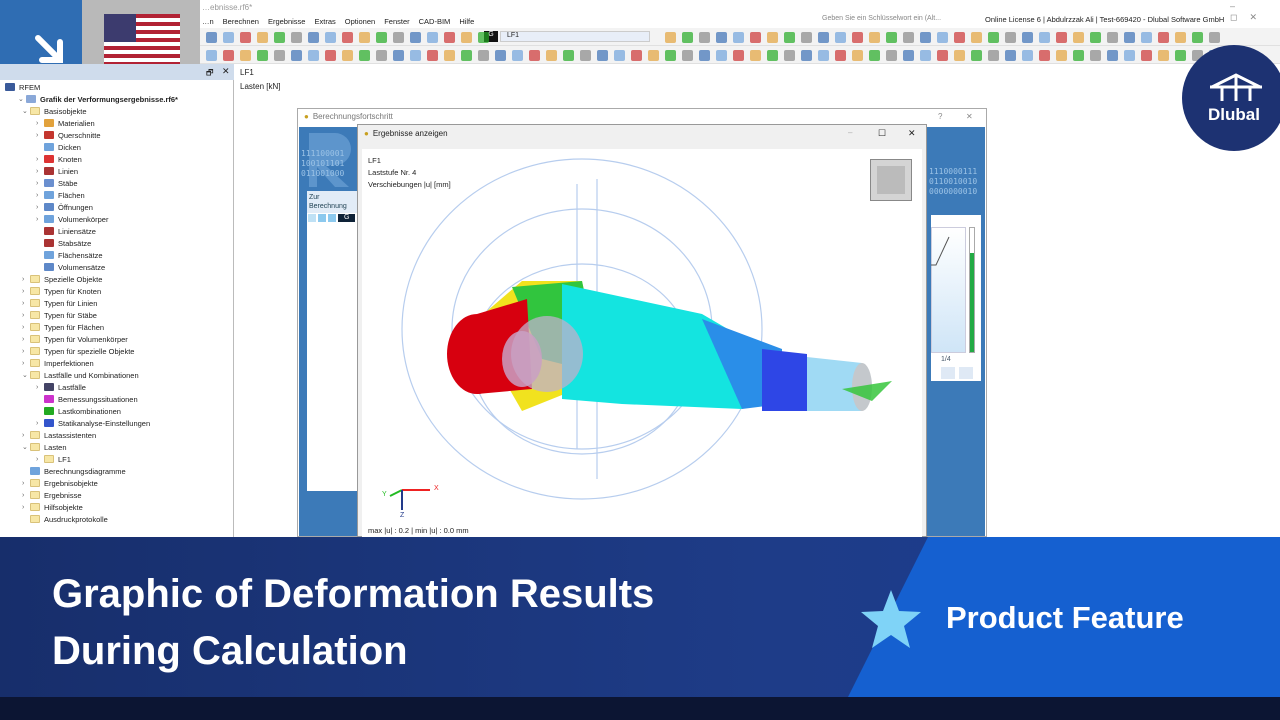 This screenshot has width=1280, height=720. Describe the element at coordinates (59, 159) in the screenshot. I see `tree-item: › Knoten` at that location.